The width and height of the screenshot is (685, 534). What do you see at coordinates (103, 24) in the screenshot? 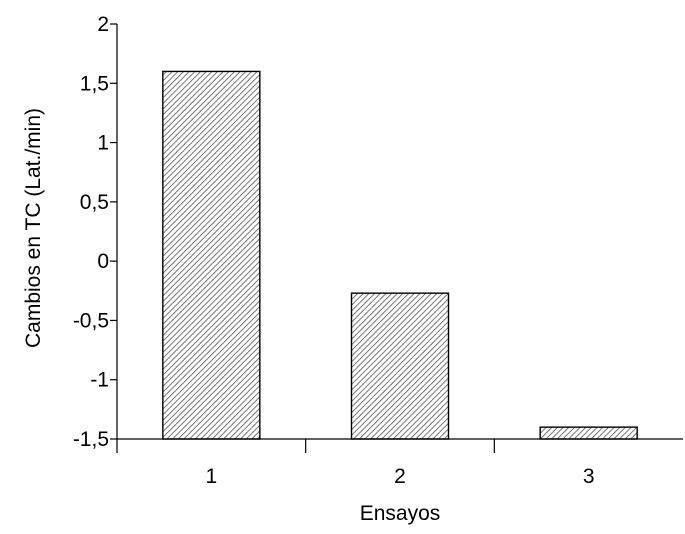
I see `y-tick-label-0: 2` at bounding box center [103, 24].